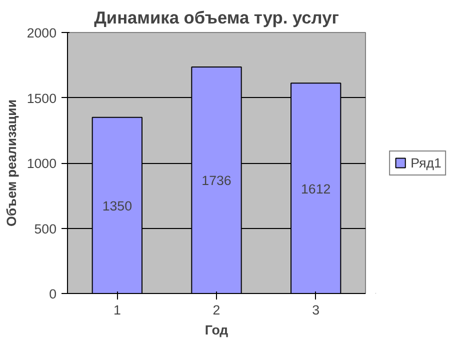 The width and height of the screenshot is (472, 357). I want to click on x-tick-label: 2, so click(216, 310).